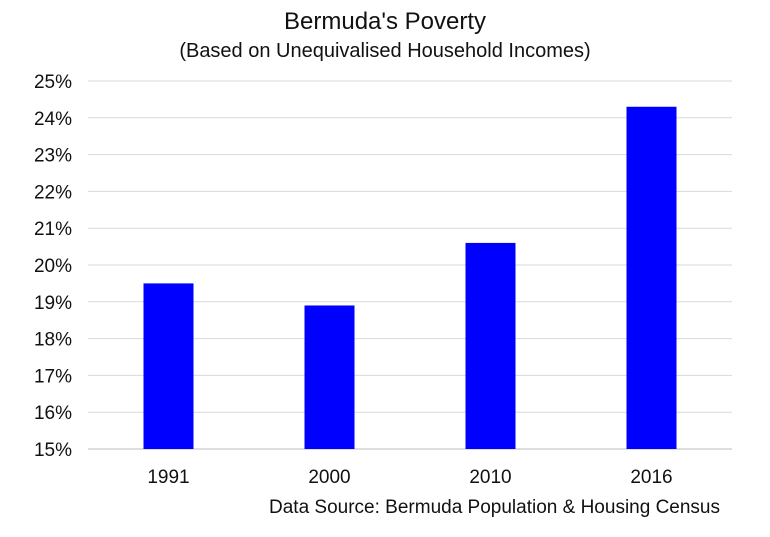 This screenshot has width=770, height=537. What do you see at coordinates (53, 450) in the screenshot?
I see `y-tick-label: 15%` at bounding box center [53, 450].